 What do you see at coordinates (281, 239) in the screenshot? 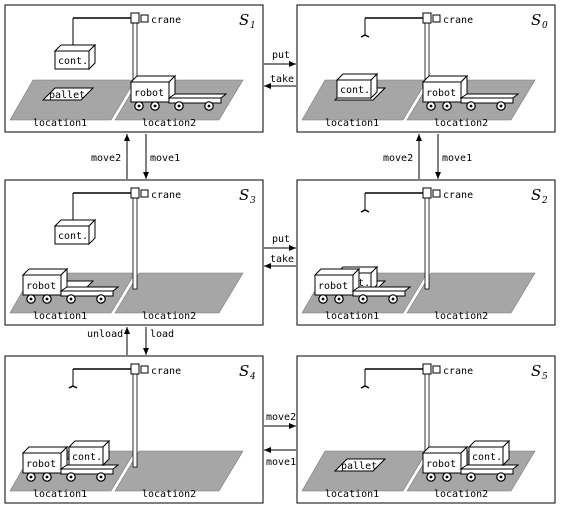
I see `label-put-2: put` at bounding box center [281, 239].